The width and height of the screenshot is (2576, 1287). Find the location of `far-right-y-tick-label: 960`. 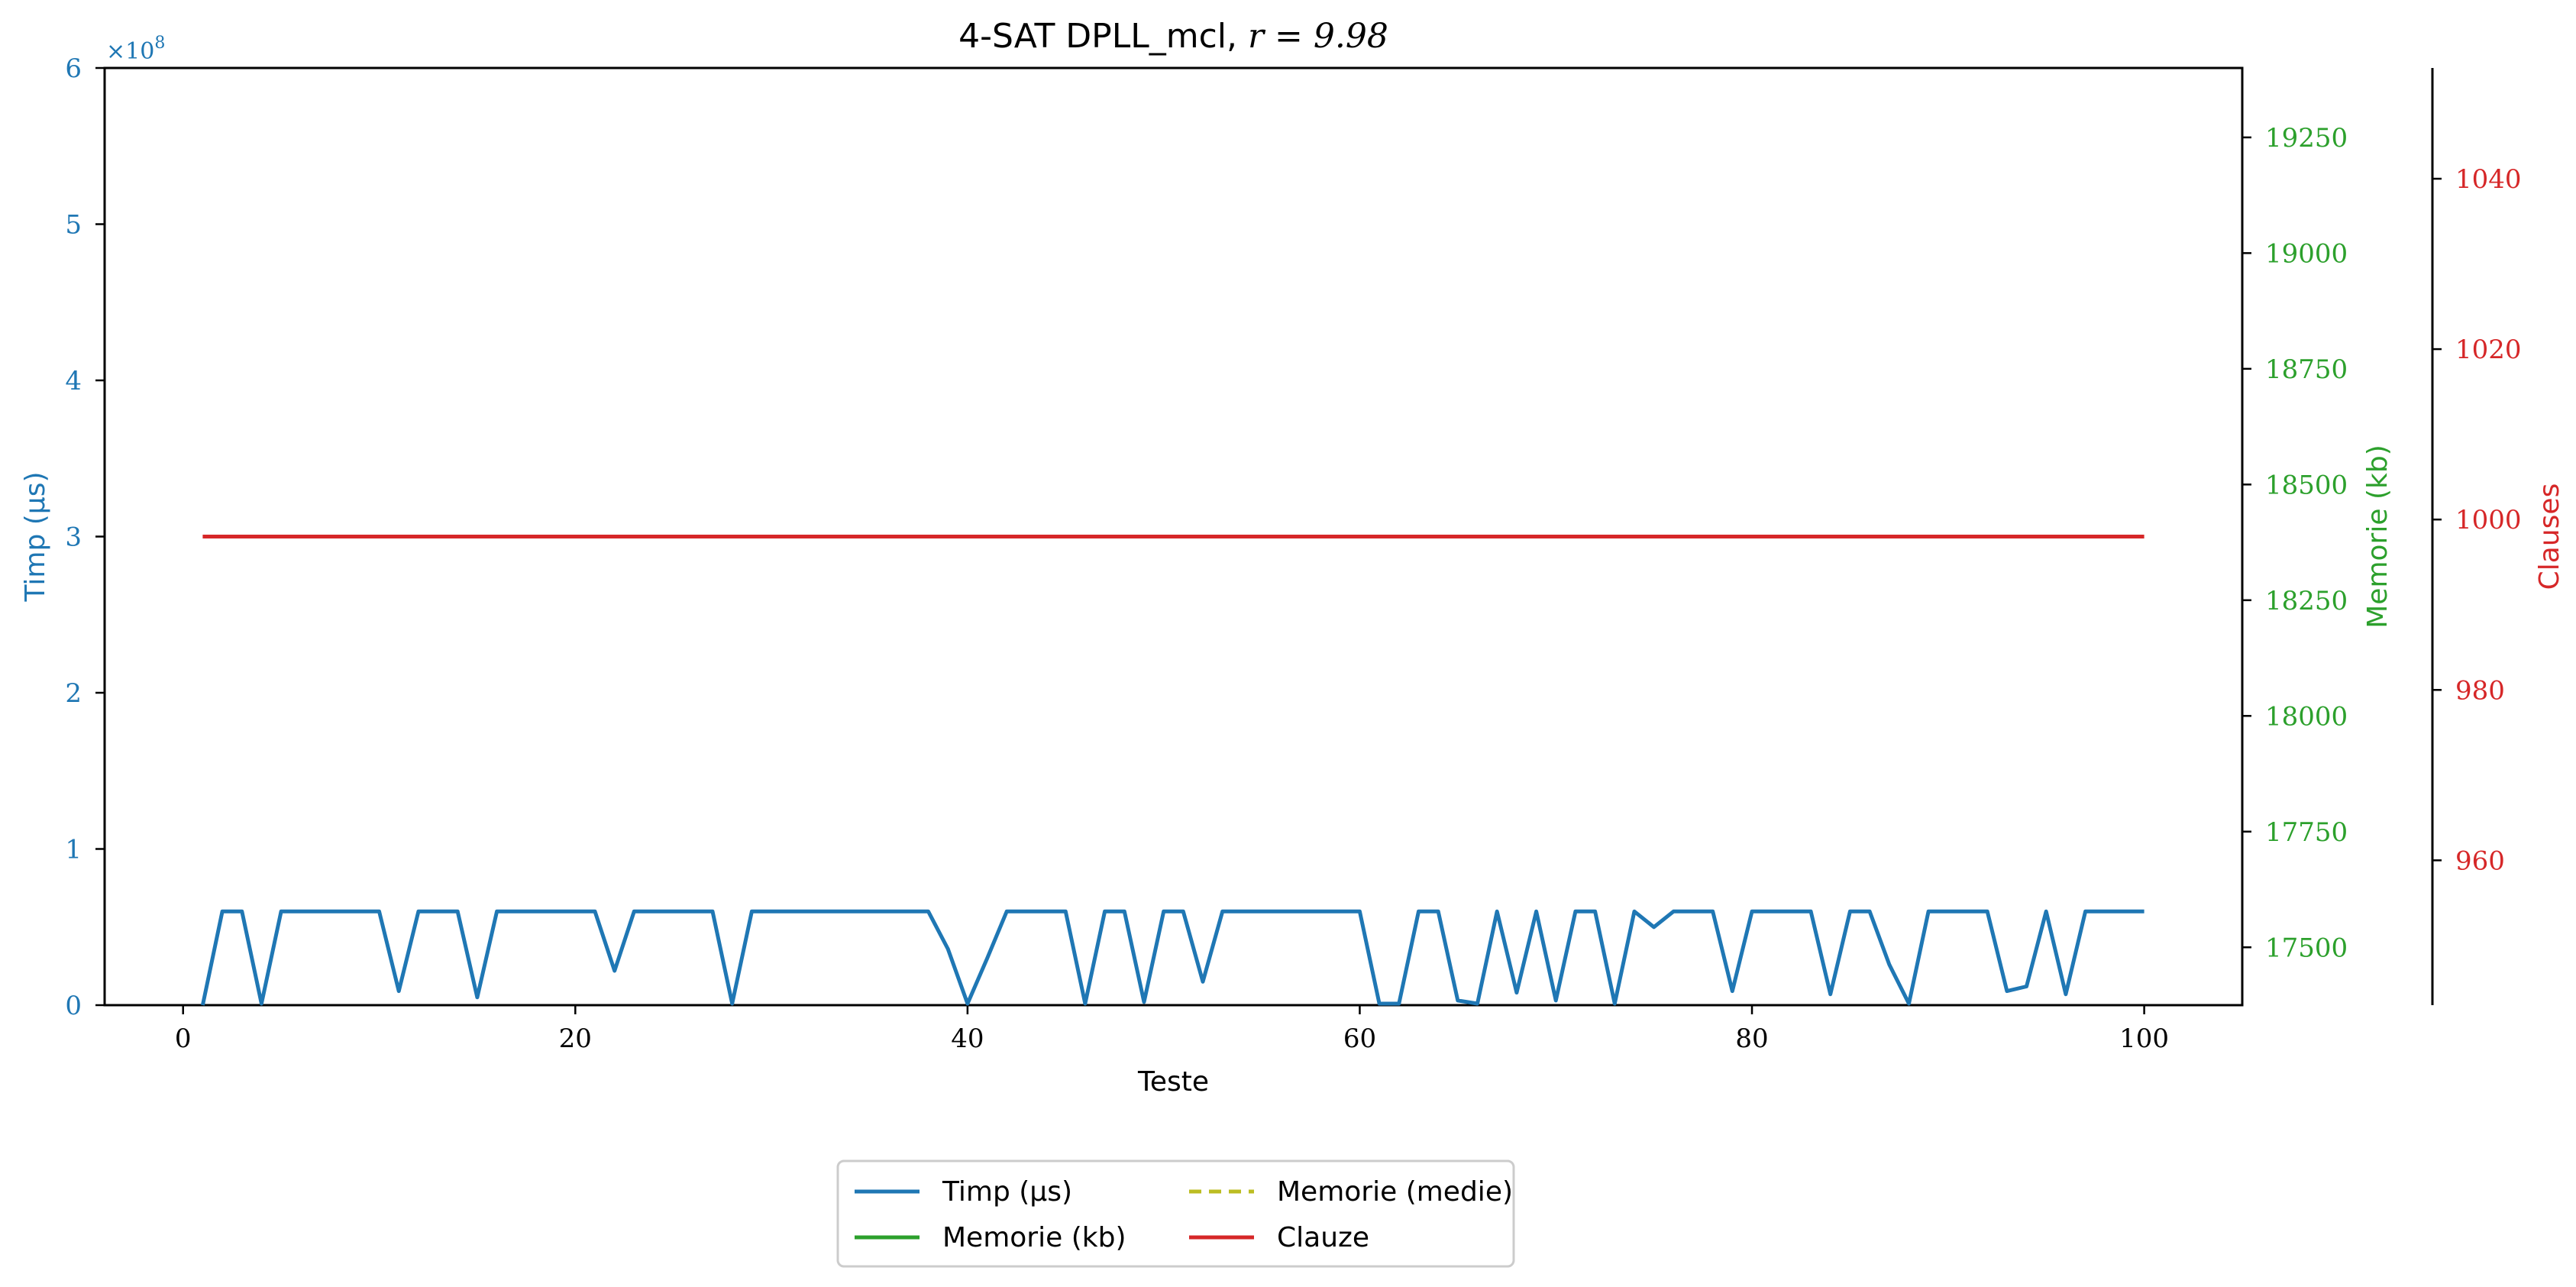

far-right-y-tick-label: 960 is located at coordinates (2480, 861).